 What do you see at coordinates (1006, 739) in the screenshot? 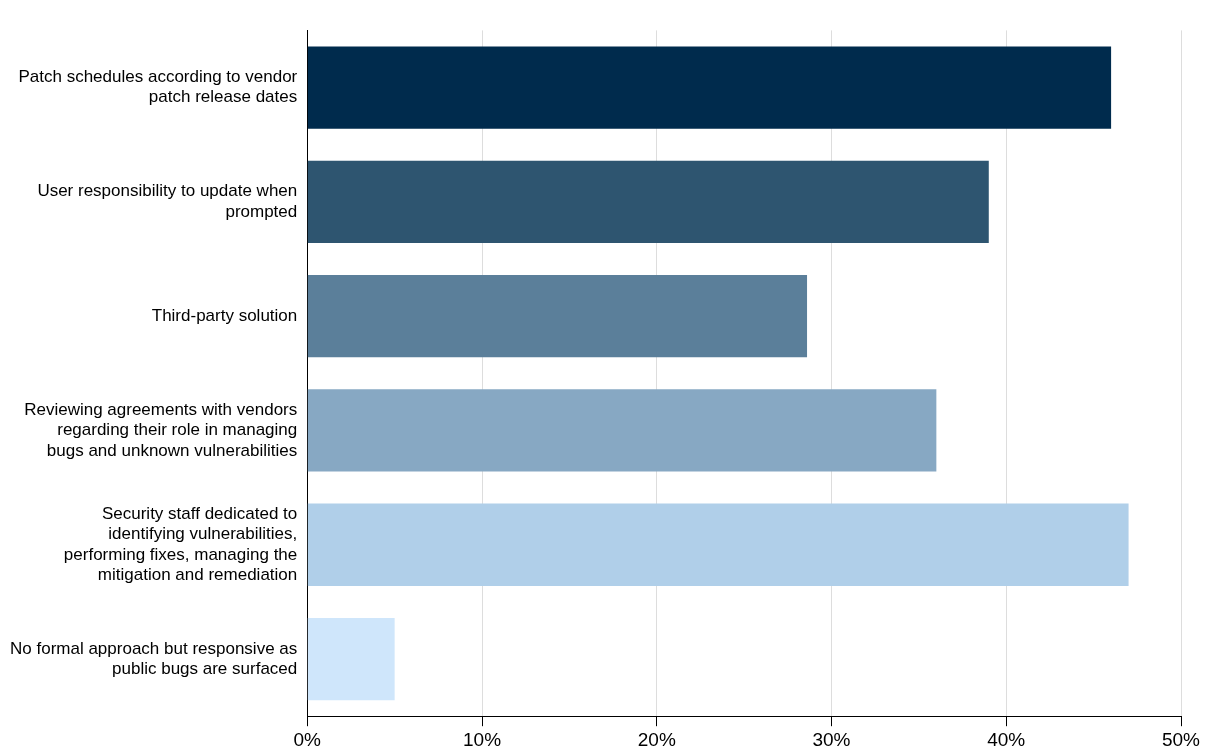
I see `x-tick-label: 40%` at bounding box center [1006, 739].